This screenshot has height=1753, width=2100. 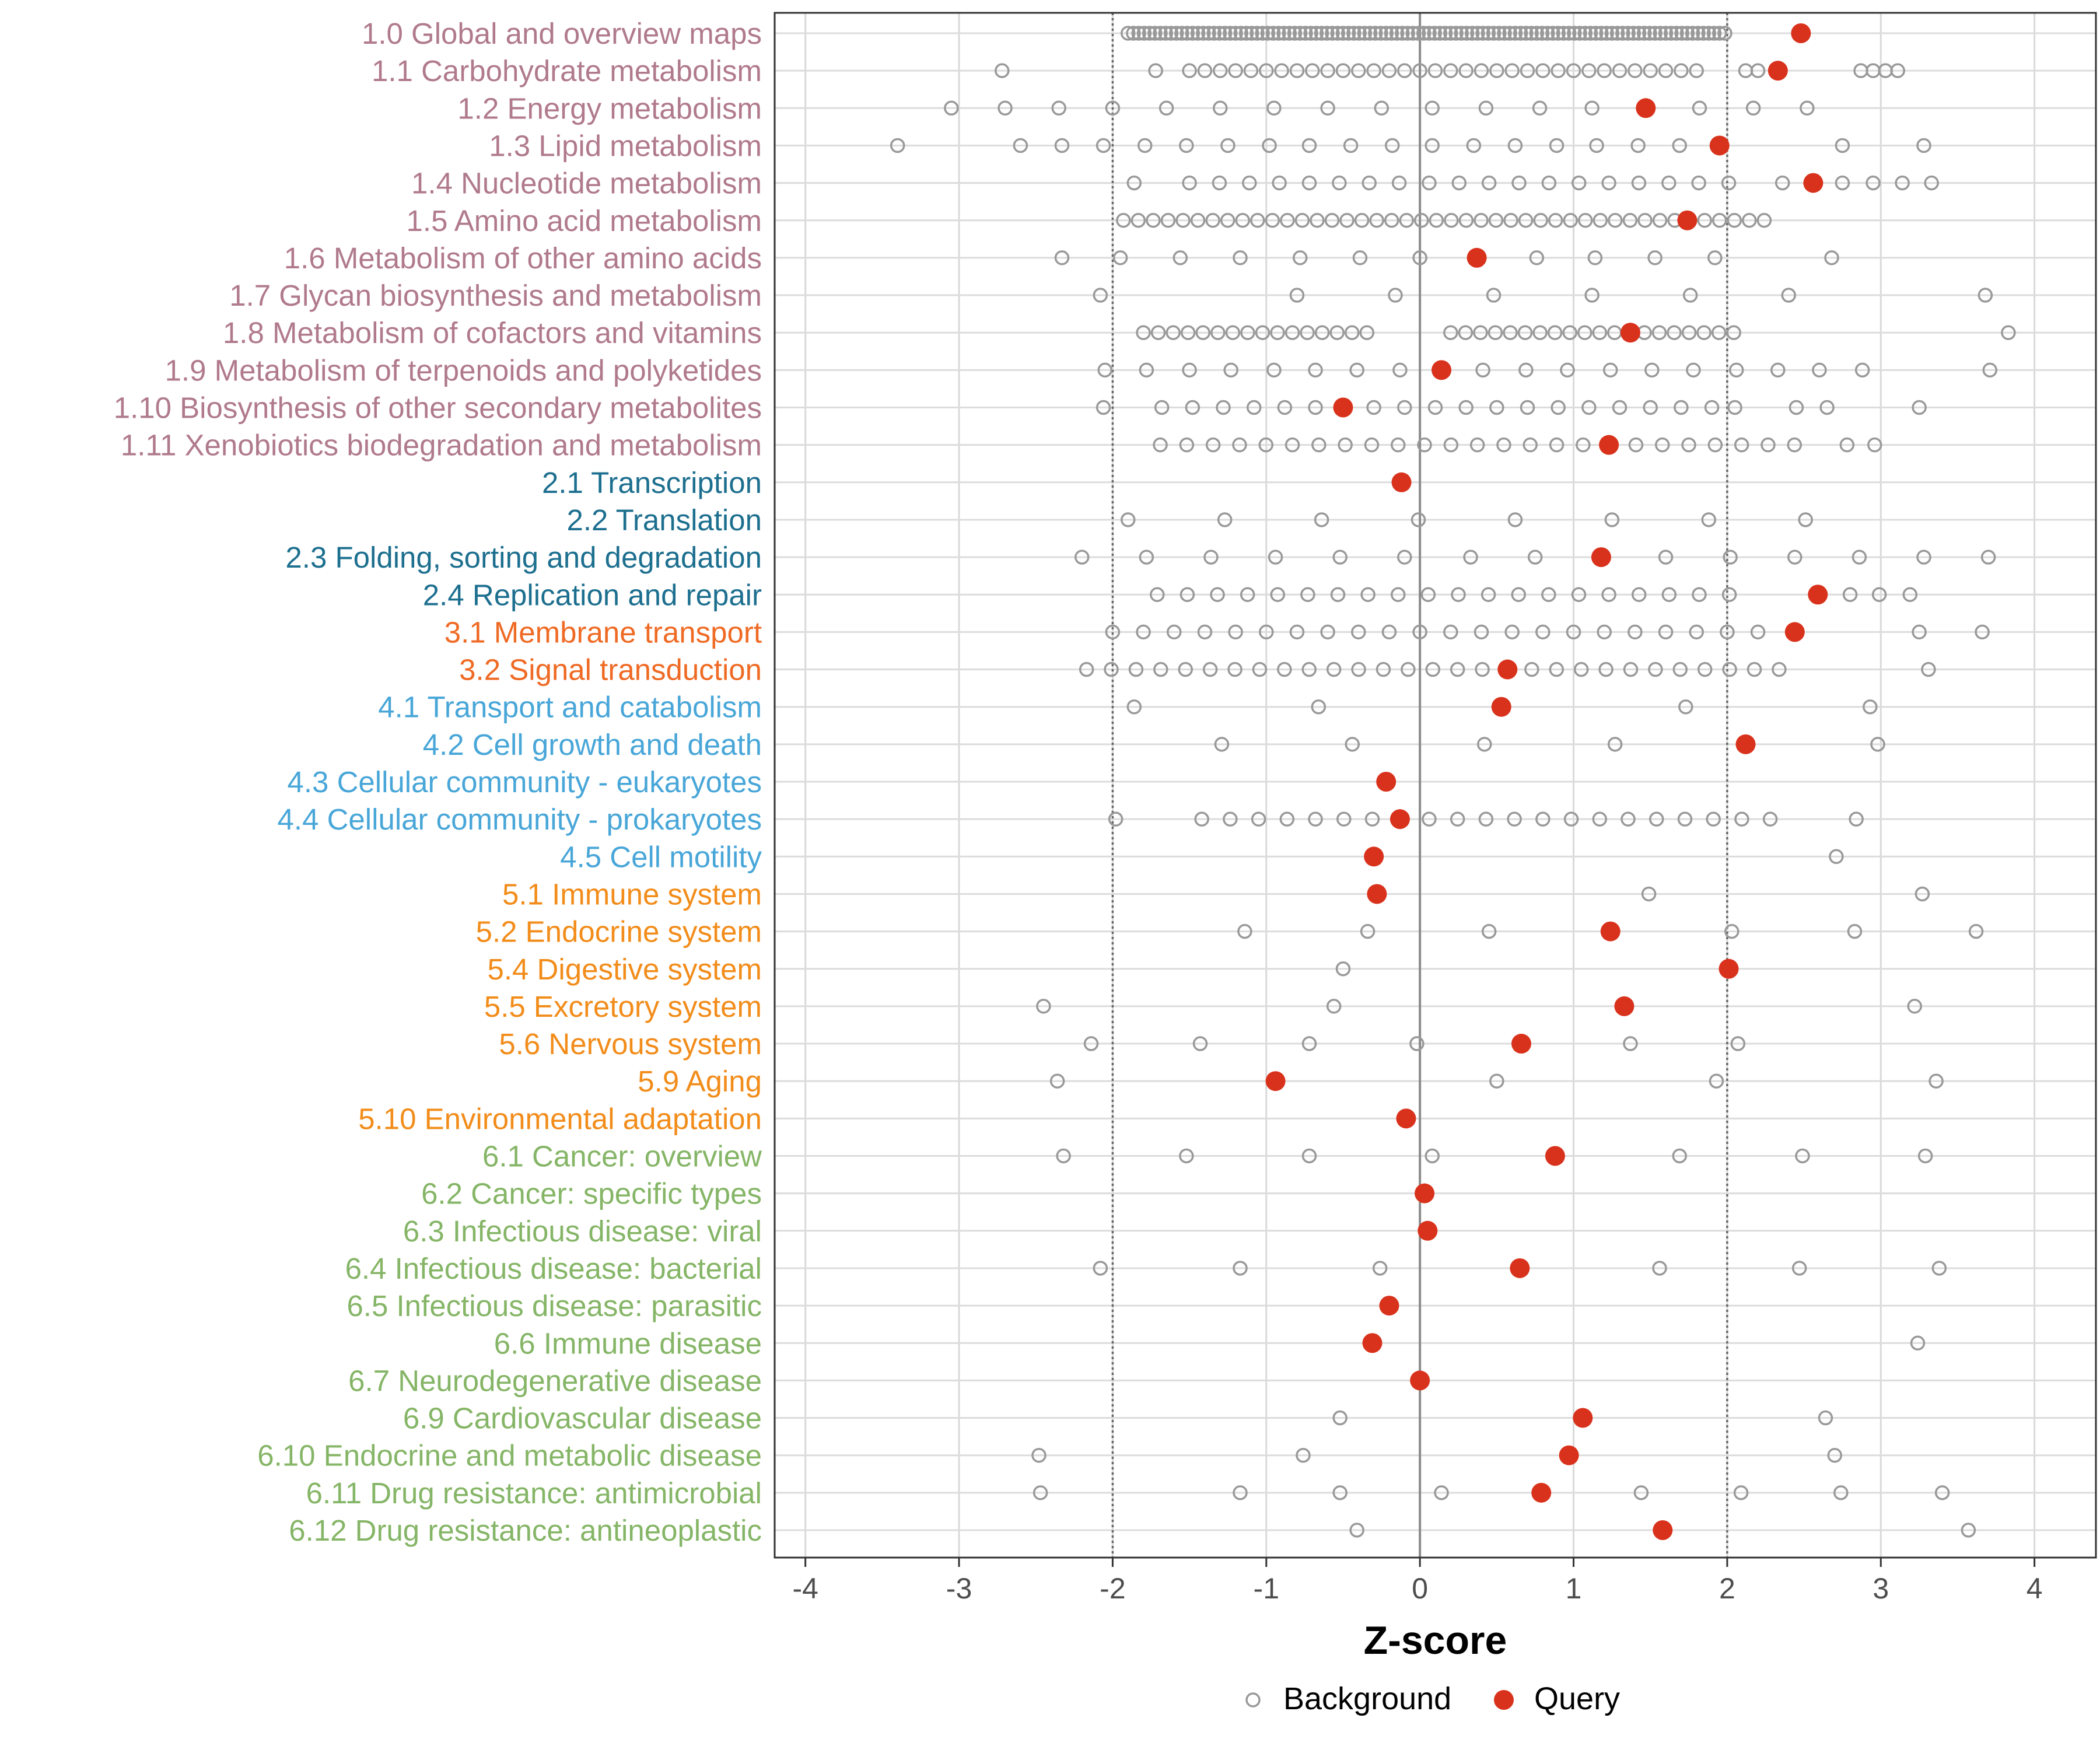 I want to click on category-label: 4.5 Cell motility, so click(x=661, y=856).